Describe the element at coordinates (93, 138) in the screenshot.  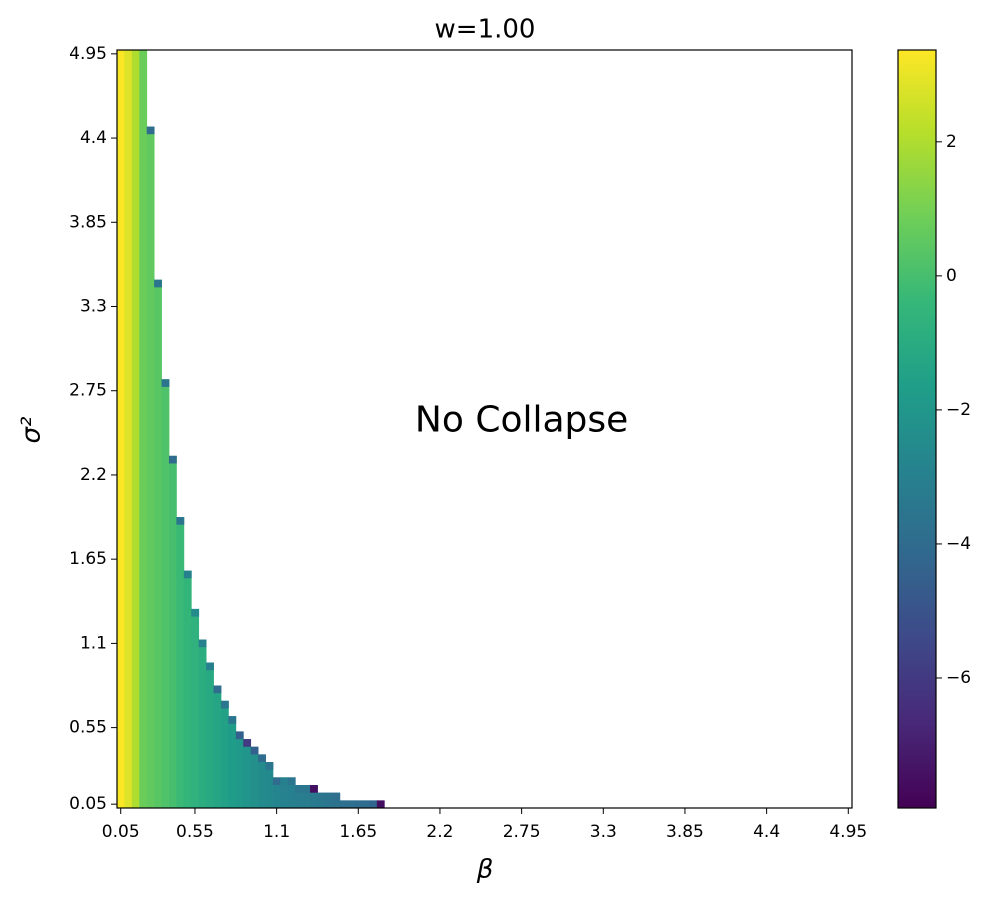
I see `y-tick-label: 4.4` at that location.